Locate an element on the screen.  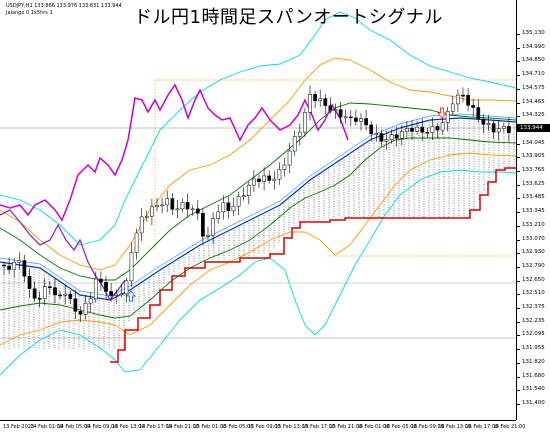
x-axis-label: 16 Feb 01:00 is located at coordinates (373, 427).